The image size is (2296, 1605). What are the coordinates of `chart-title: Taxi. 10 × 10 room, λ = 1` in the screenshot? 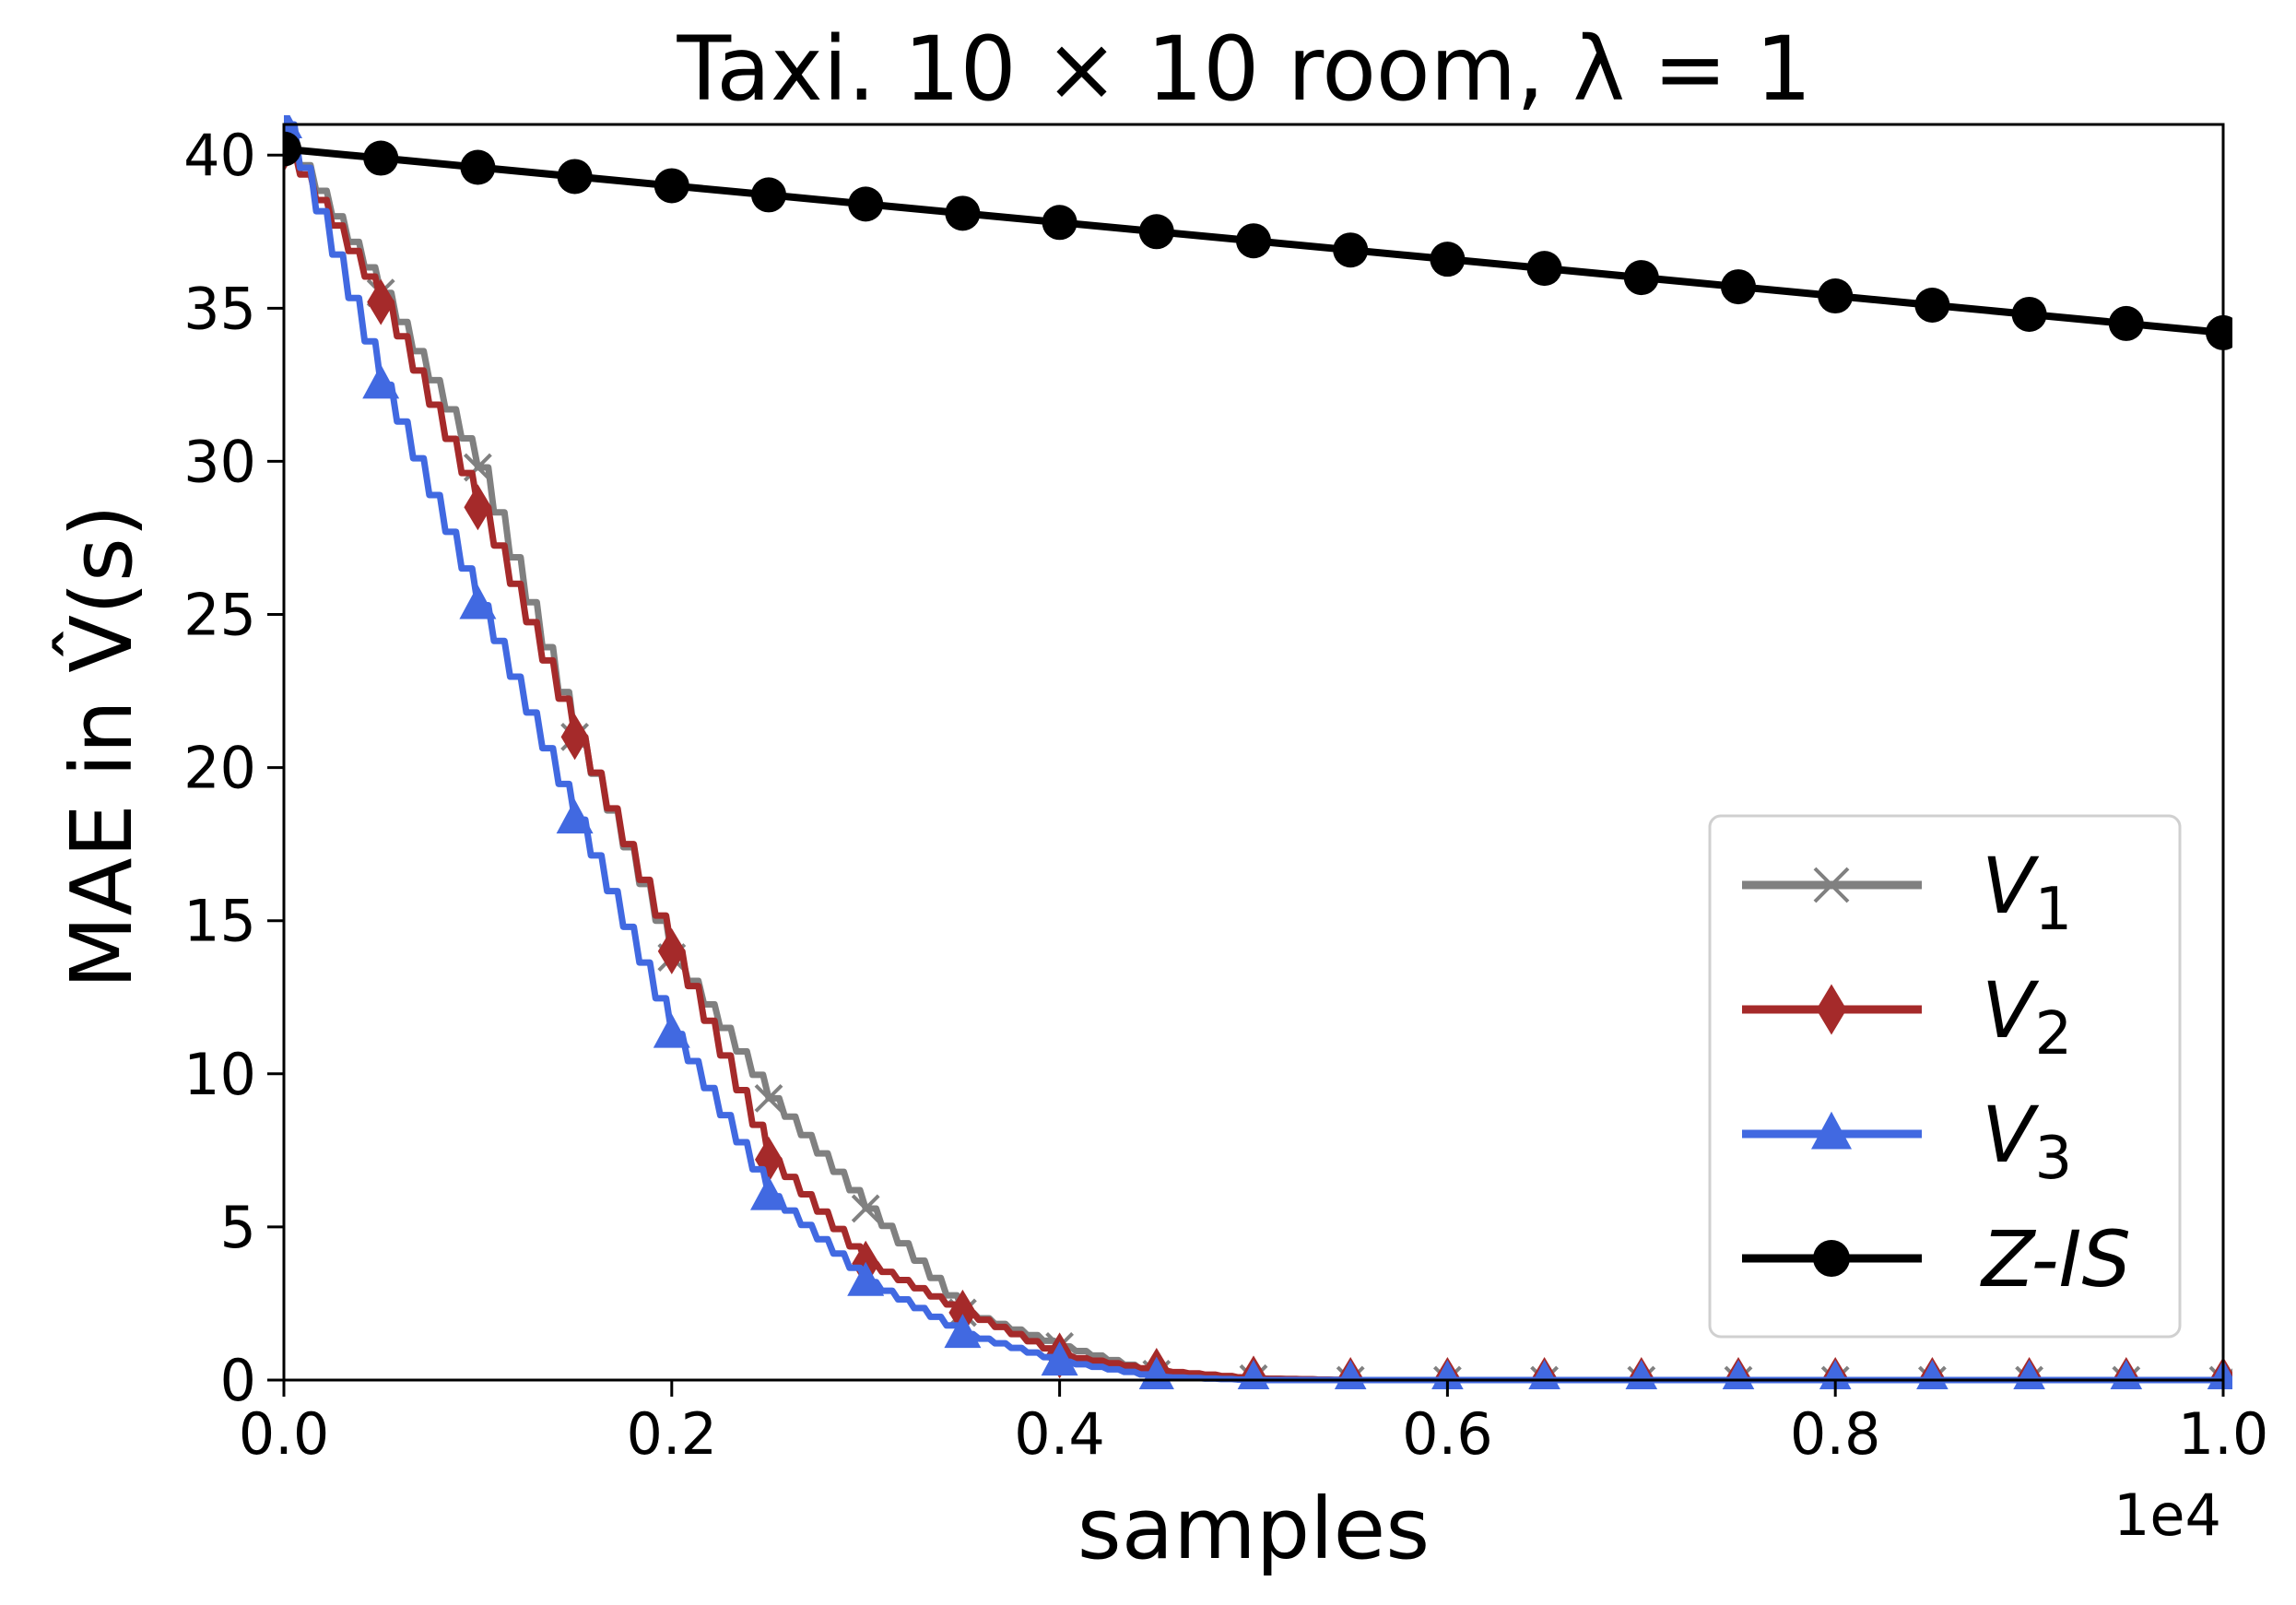 It's located at (1243, 70).